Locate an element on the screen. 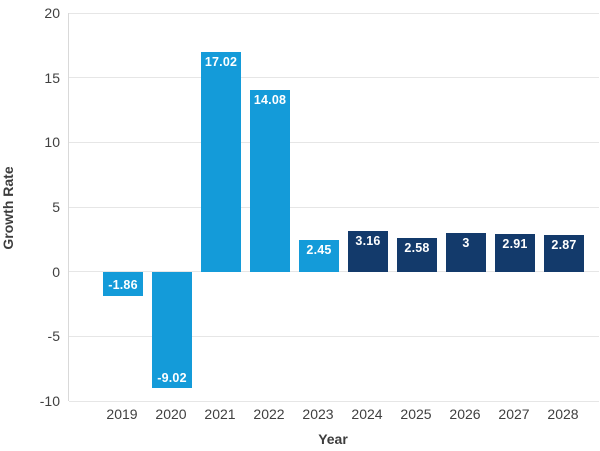 The image size is (600, 451). x-tick-label-2026: 2026 is located at coordinates (465, 414).